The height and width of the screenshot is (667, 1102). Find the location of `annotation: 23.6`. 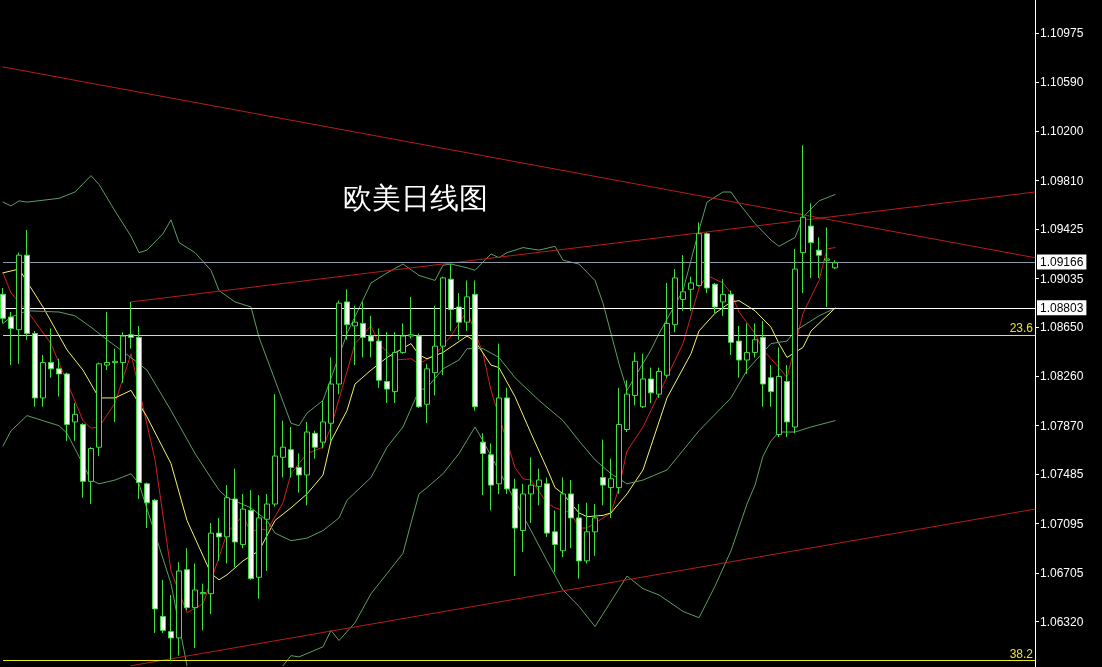

annotation: 23.6 is located at coordinates (1021, 327).